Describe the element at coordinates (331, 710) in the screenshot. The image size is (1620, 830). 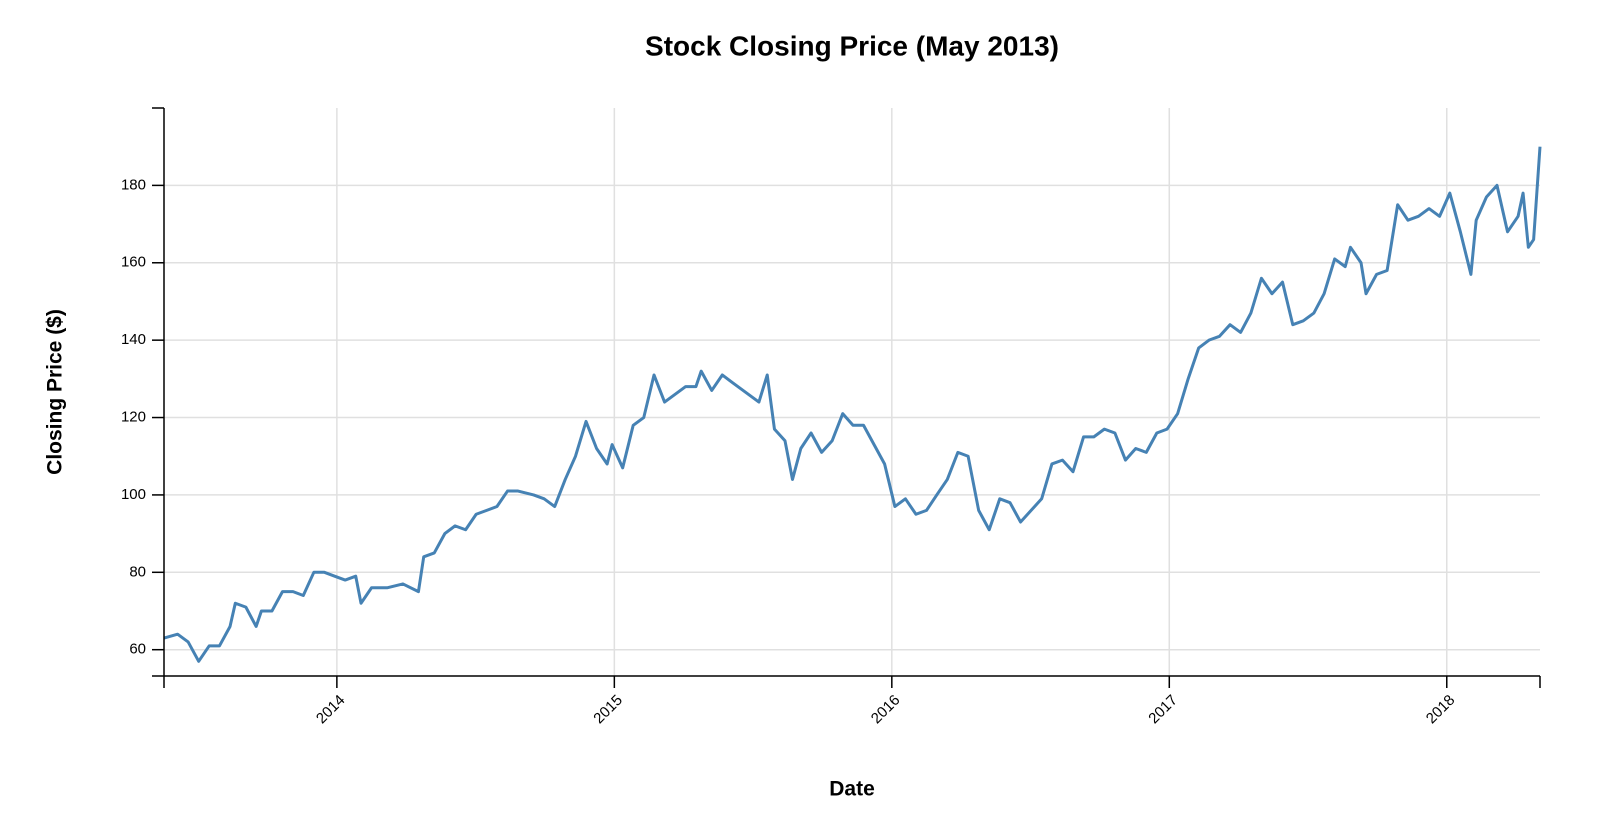
I see `x-tick-label: 2014` at that location.